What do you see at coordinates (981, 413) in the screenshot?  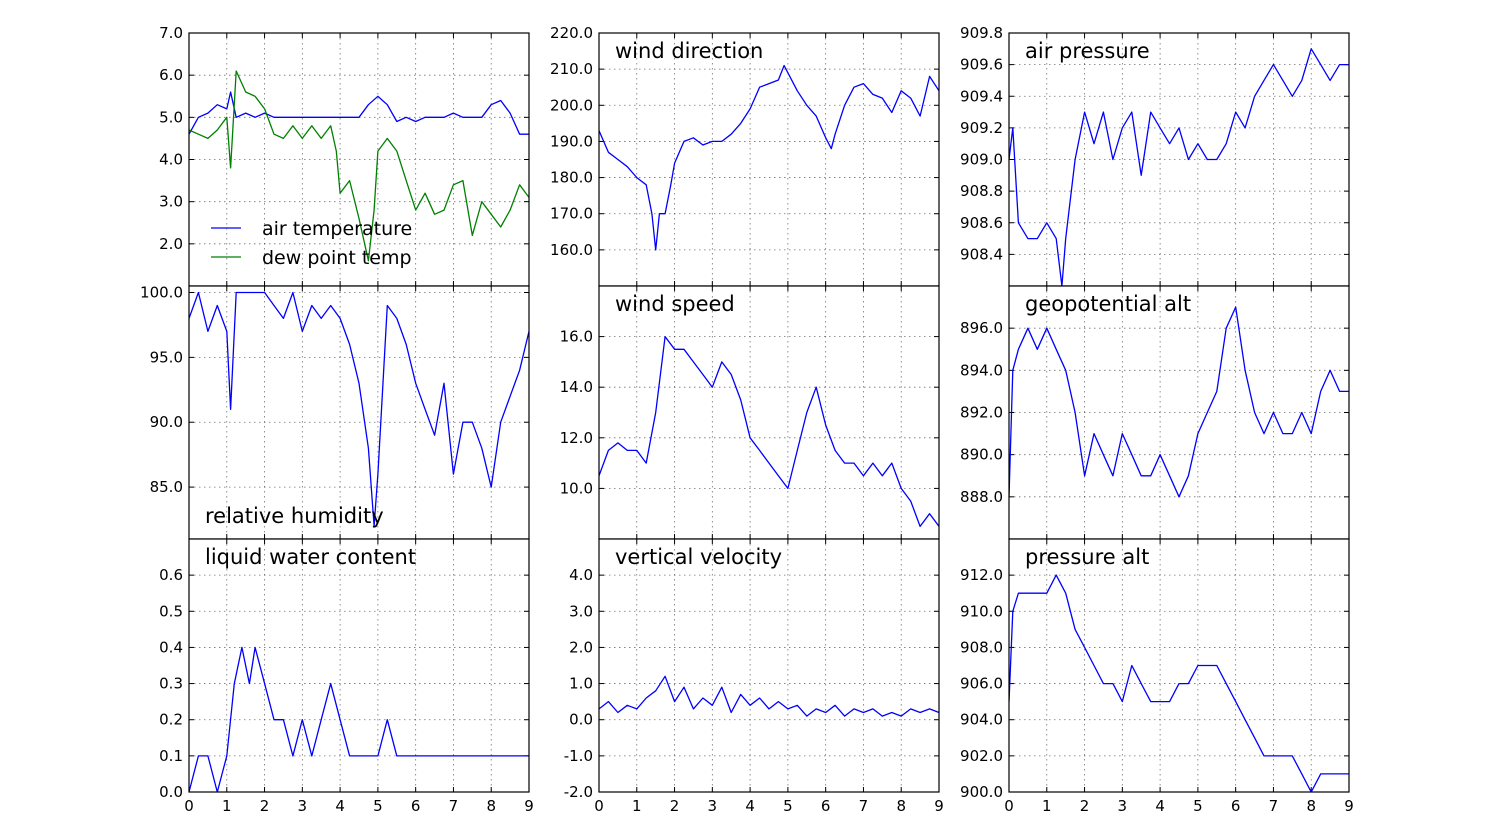 I see `y-tick-label: 892.0` at bounding box center [981, 413].